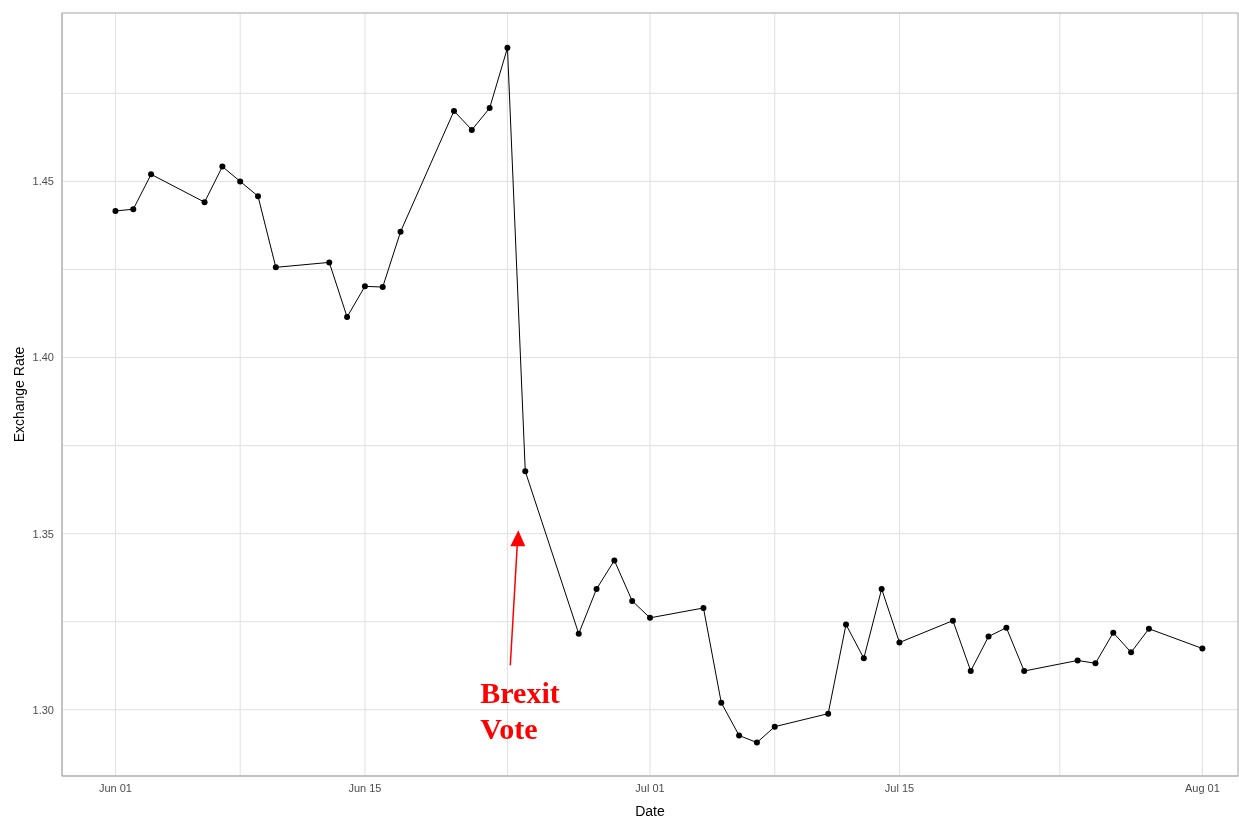  Describe the element at coordinates (520, 711) in the screenshot. I see `annotation: Brexit Vote` at that location.